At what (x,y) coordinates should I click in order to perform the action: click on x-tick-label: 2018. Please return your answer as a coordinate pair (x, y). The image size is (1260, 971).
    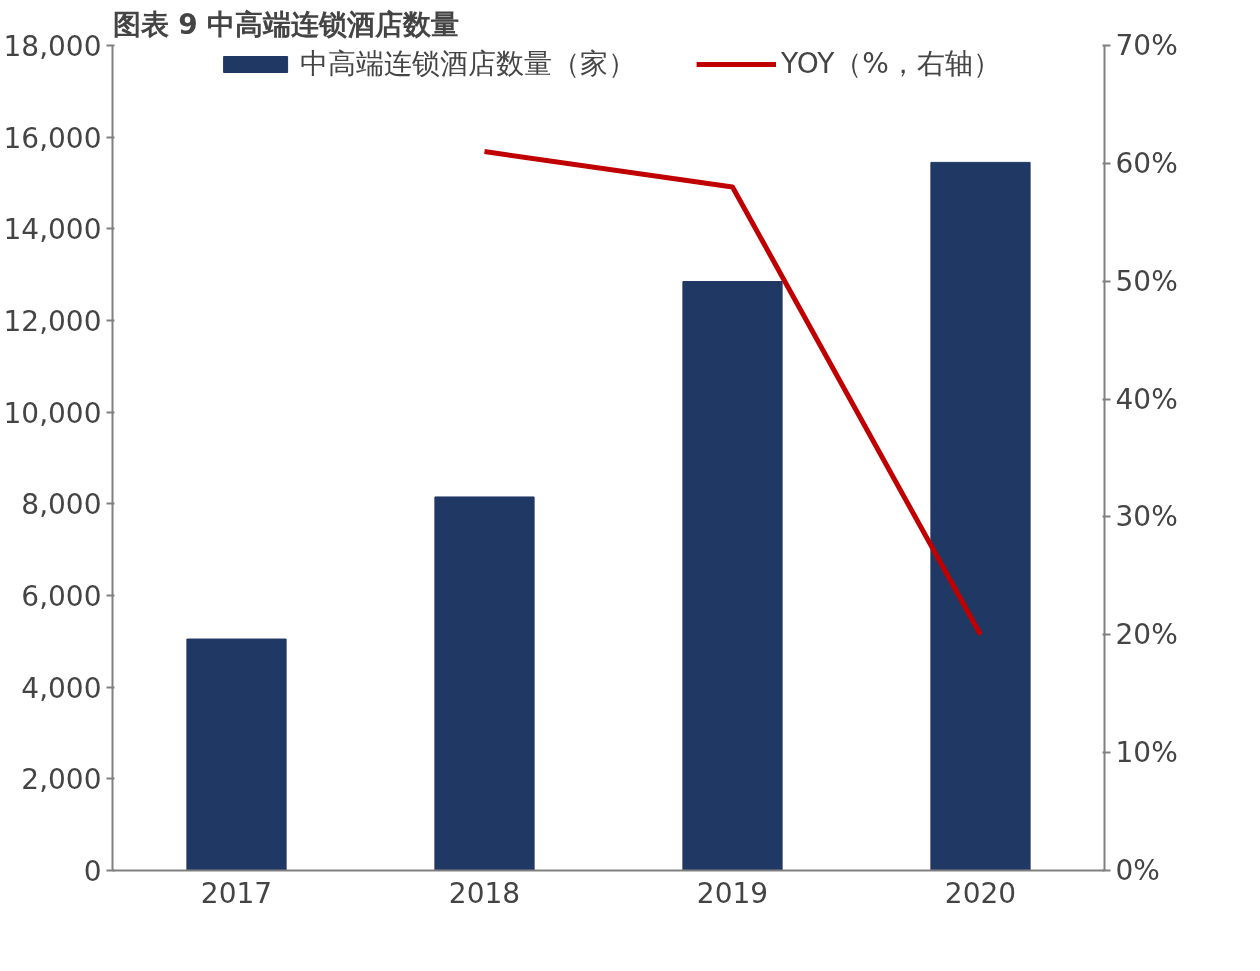
    Looking at the image, I should click on (484, 893).